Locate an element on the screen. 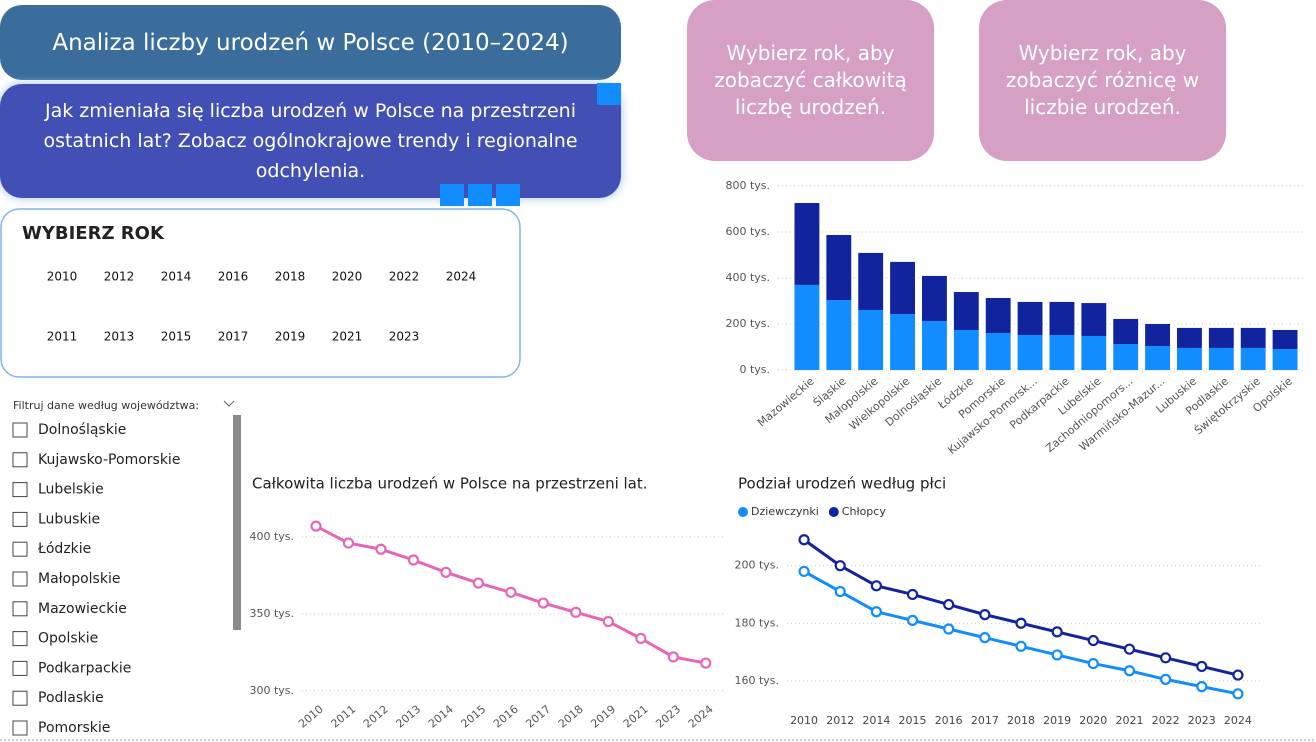 Image resolution: width=1316 pixels, height=742 pixels. year-option: 2017 is located at coordinates (233, 337).